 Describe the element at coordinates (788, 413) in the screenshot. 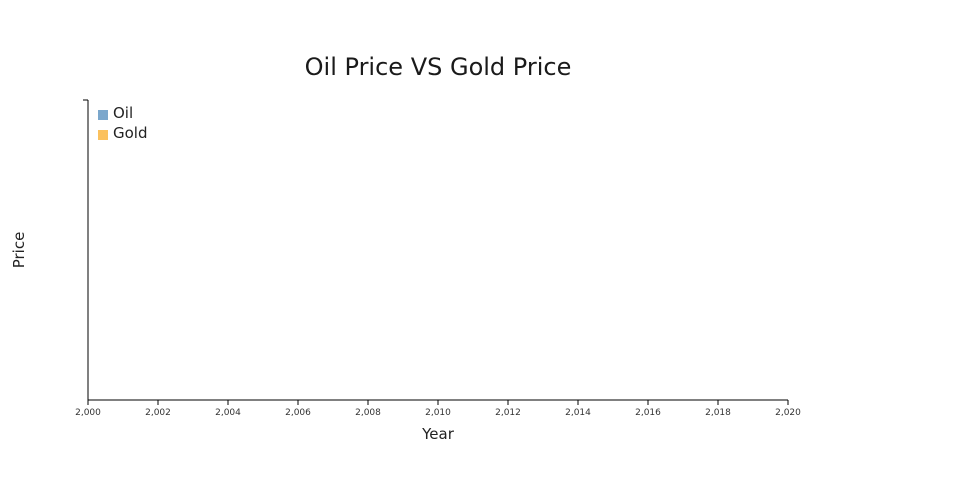

I see `x-tick-label: 2,020` at that location.